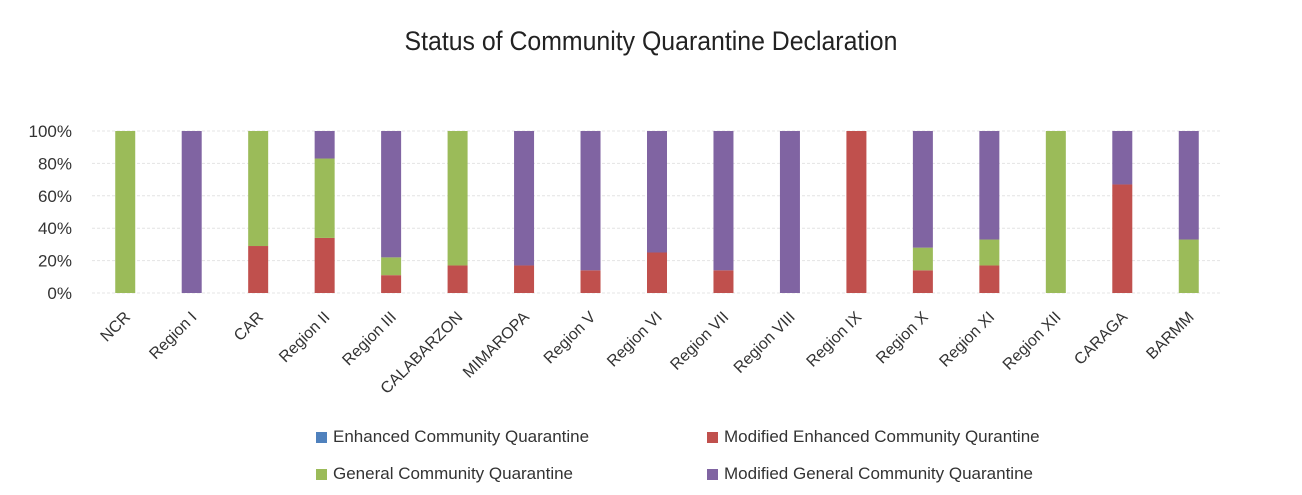  Describe the element at coordinates (59, 293) in the screenshot. I see `y-tick-label: 0%` at that location.